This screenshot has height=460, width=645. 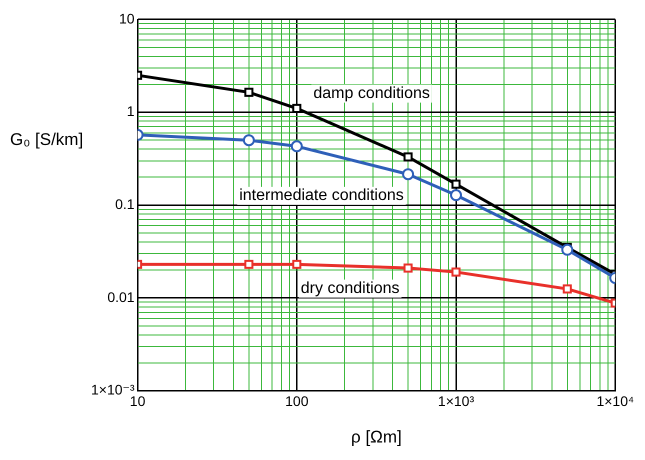 I want to click on x-tick-label: 100, so click(x=297, y=401).